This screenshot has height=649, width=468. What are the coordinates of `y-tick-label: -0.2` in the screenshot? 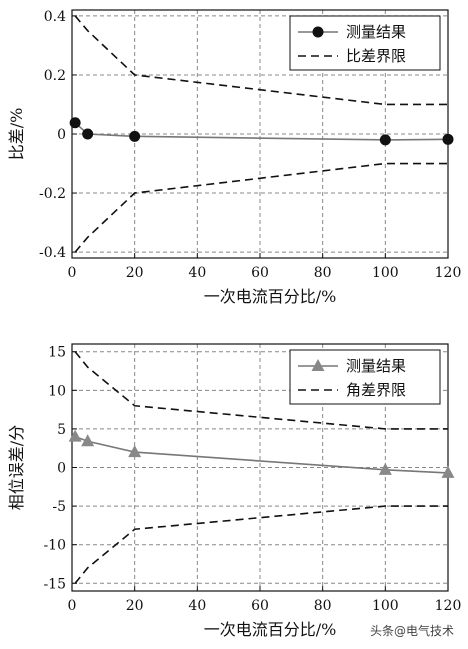 It's located at (52, 194).